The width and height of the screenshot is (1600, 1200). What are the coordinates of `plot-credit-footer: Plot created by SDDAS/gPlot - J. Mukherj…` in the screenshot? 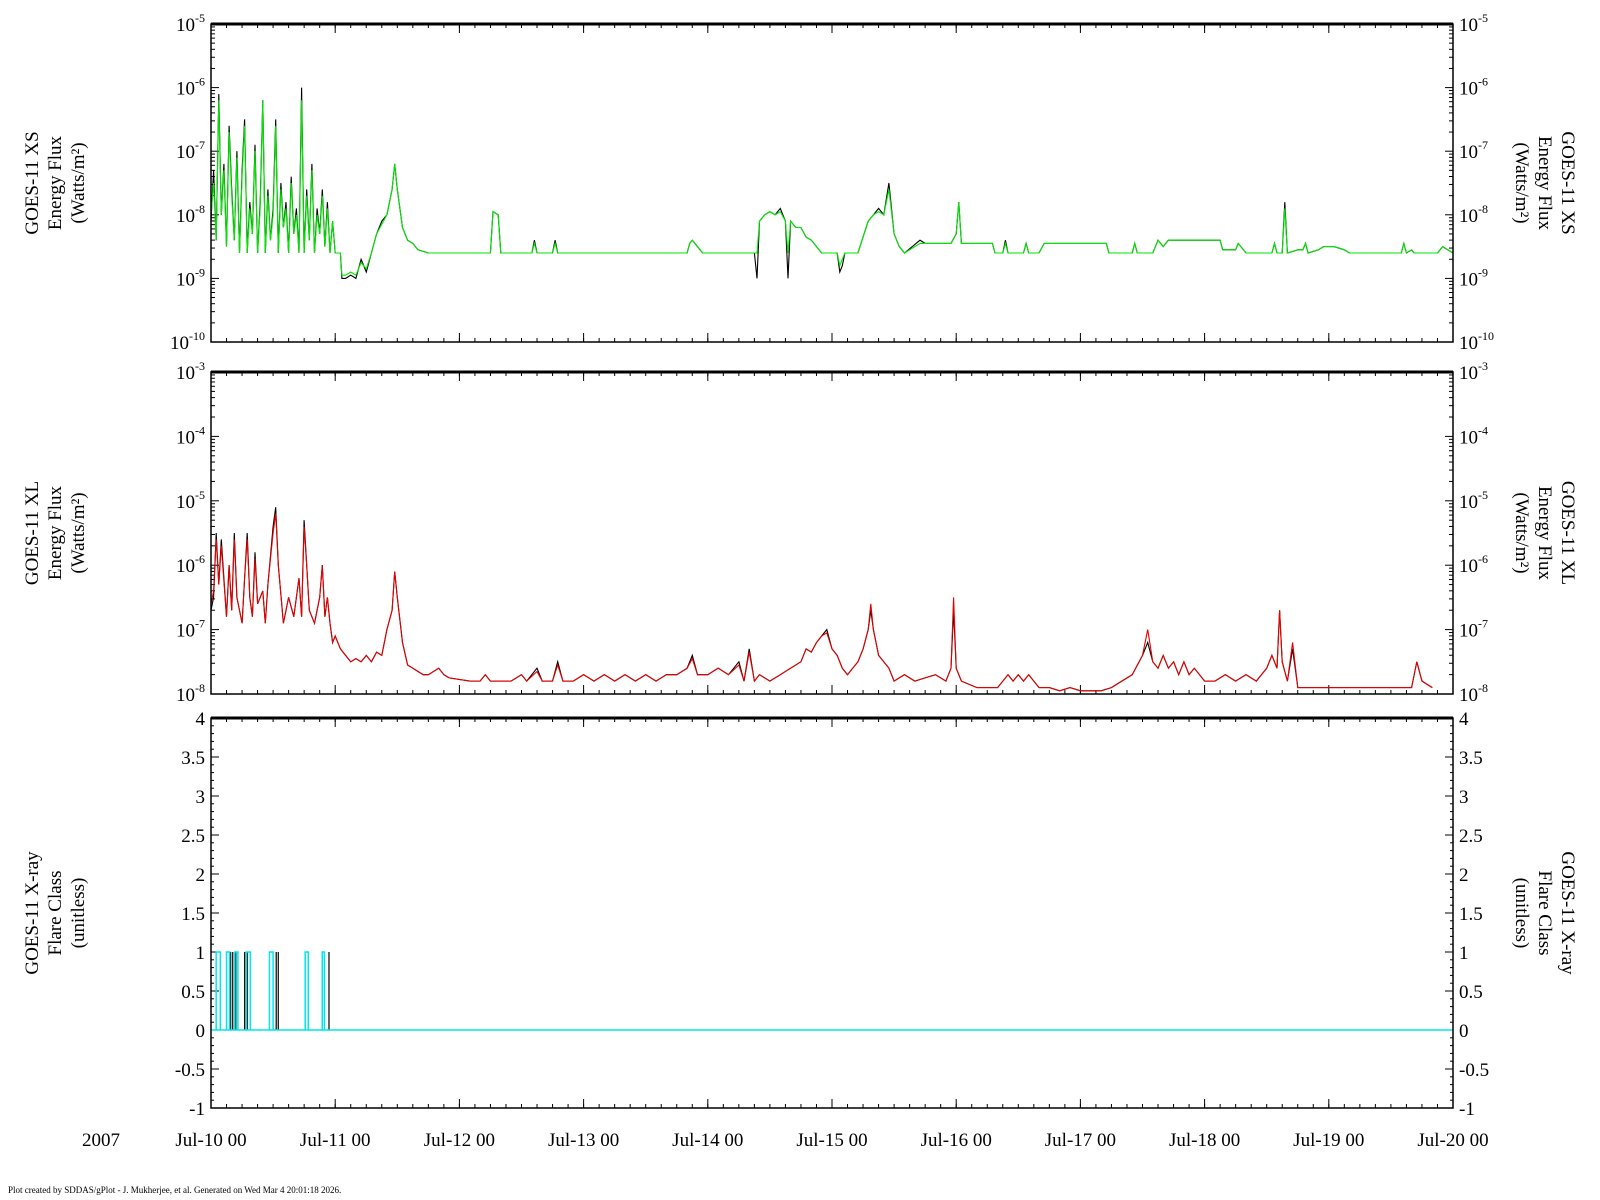 It's located at (175, 1190).